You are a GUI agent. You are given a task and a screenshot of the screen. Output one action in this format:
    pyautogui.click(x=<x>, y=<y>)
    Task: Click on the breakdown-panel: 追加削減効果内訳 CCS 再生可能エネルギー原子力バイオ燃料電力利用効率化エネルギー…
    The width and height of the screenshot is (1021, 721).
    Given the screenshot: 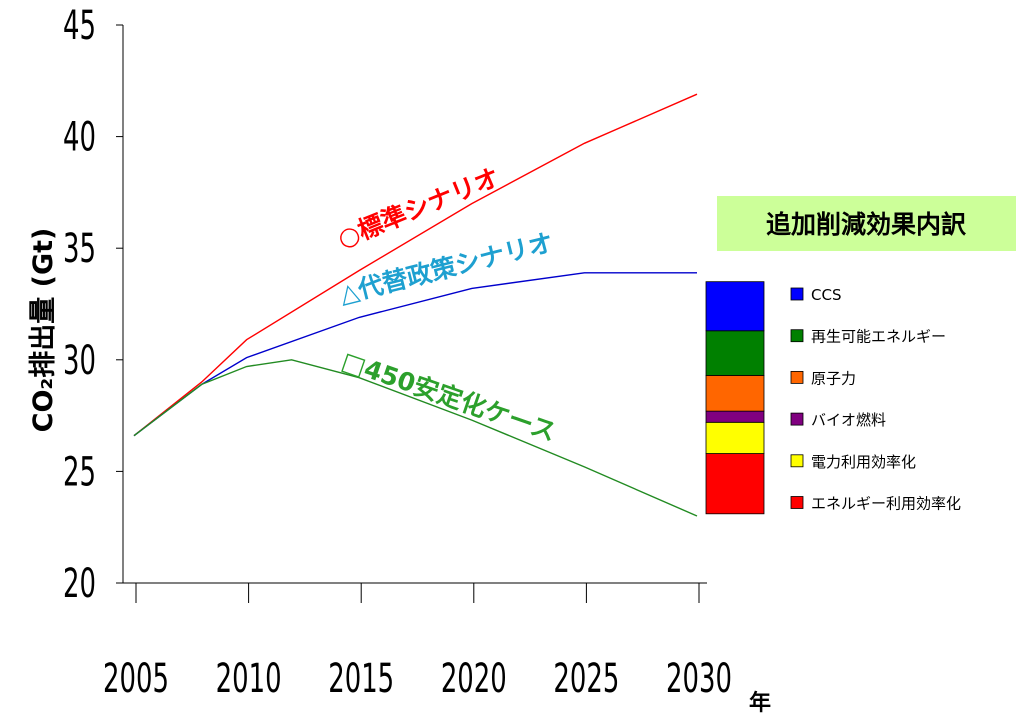 What is the action you would take?
    pyautogui.click(x=860, y=355)
    